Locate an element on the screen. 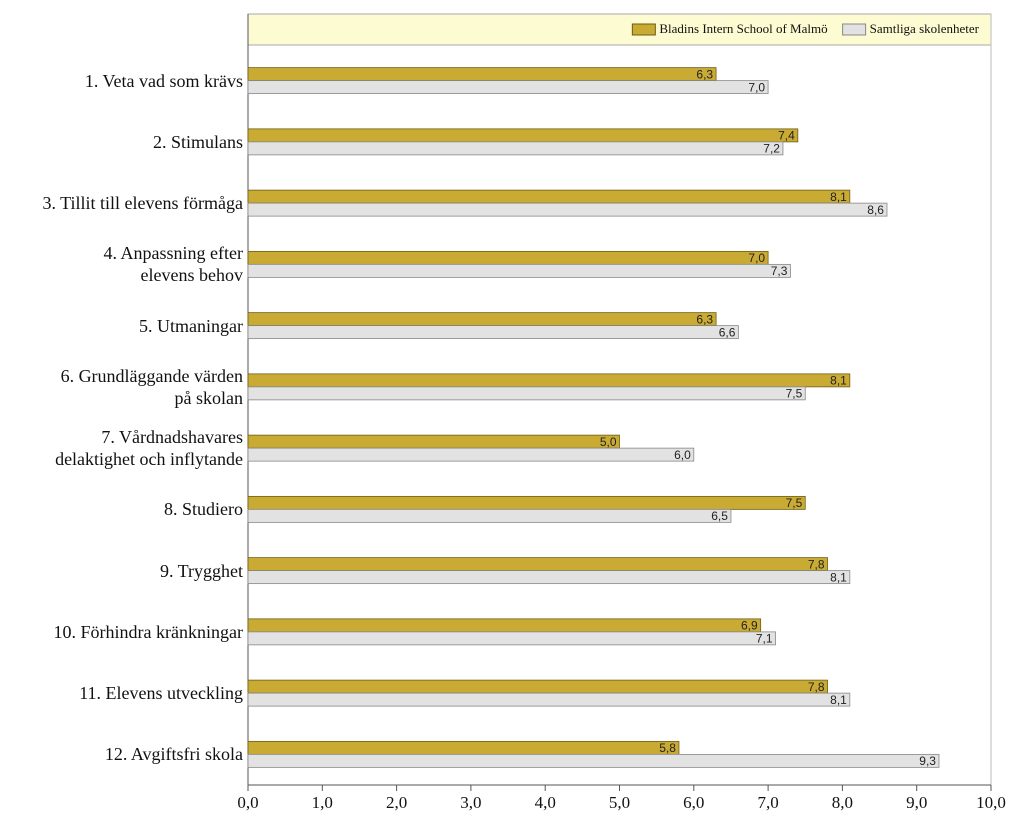 This screenshot has height=827, width=1024. category-label: 4. Anpassning efter elevens behov is located at coordinates (173, 264).